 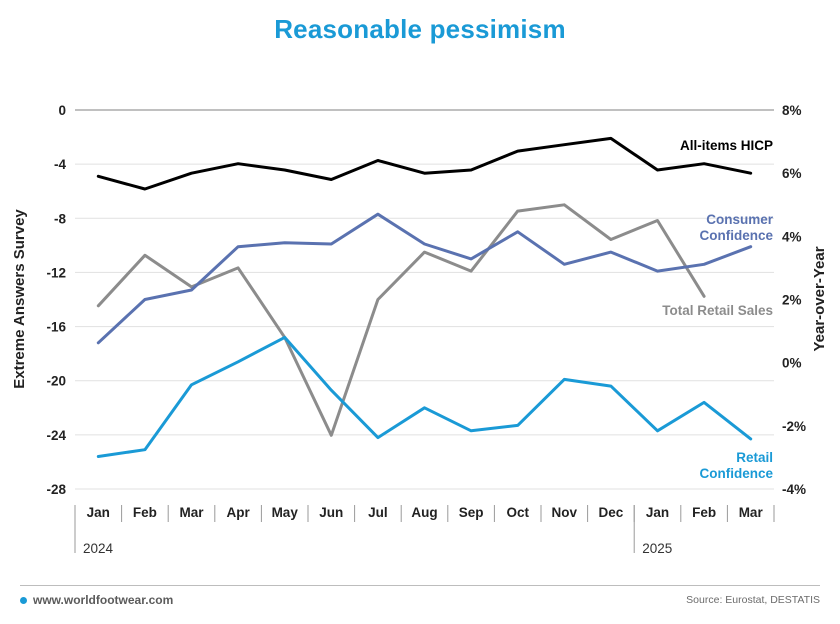 What do you see at coordinates (56, 381) in the screenshot?
I see `left-tick-label: -20` at bounding box center [56, 381].